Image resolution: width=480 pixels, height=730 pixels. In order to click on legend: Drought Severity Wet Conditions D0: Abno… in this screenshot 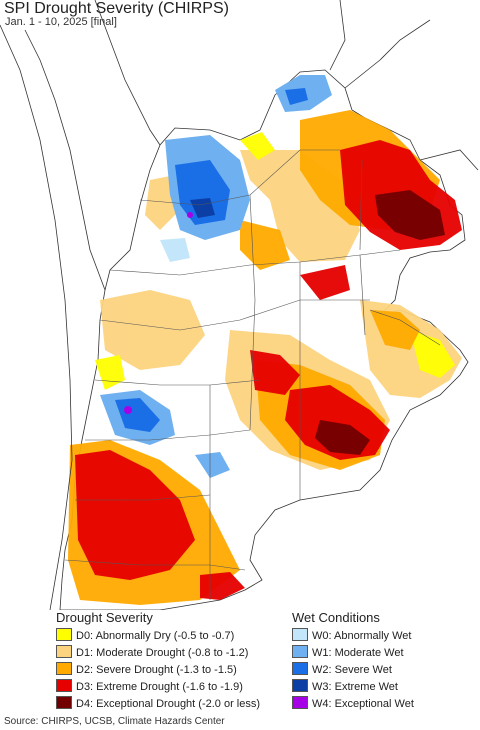, I will do `click(240, 660)`.